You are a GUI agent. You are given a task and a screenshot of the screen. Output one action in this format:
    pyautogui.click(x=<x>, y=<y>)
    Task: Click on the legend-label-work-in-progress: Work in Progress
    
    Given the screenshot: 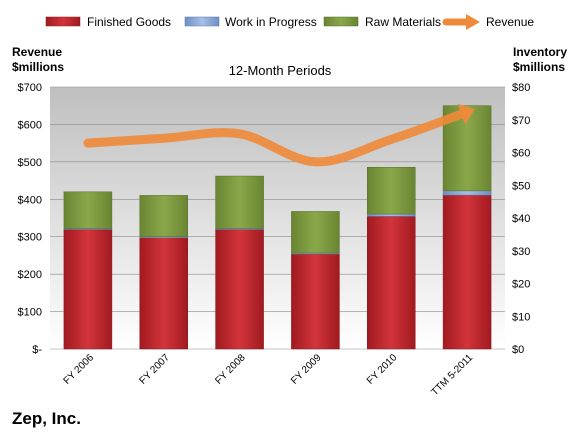 What is the action you would take?
    pyautogui.click(x=271, y=22)
    